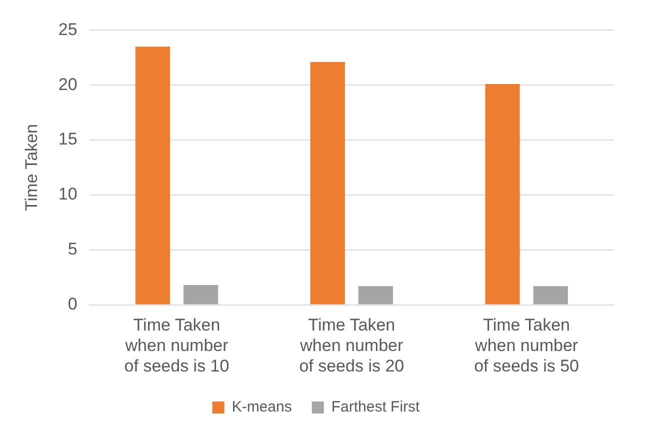 Image resolution: width=652 pixels, height=433 pixels. What do you see at coordinates (68, 194) in the screenshot?
I see `y-tick-label: 10` at bounding box center [68, 194].